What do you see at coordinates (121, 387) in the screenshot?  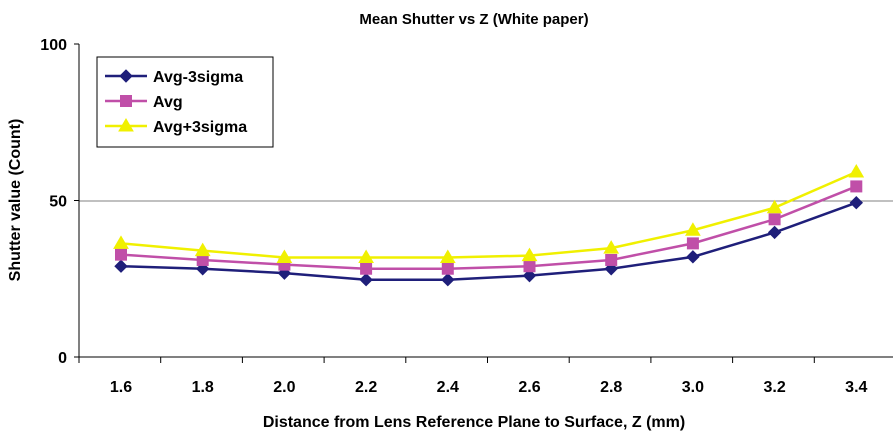 I see `x-tick-label: 1.6` at bounding box center [121, 387].